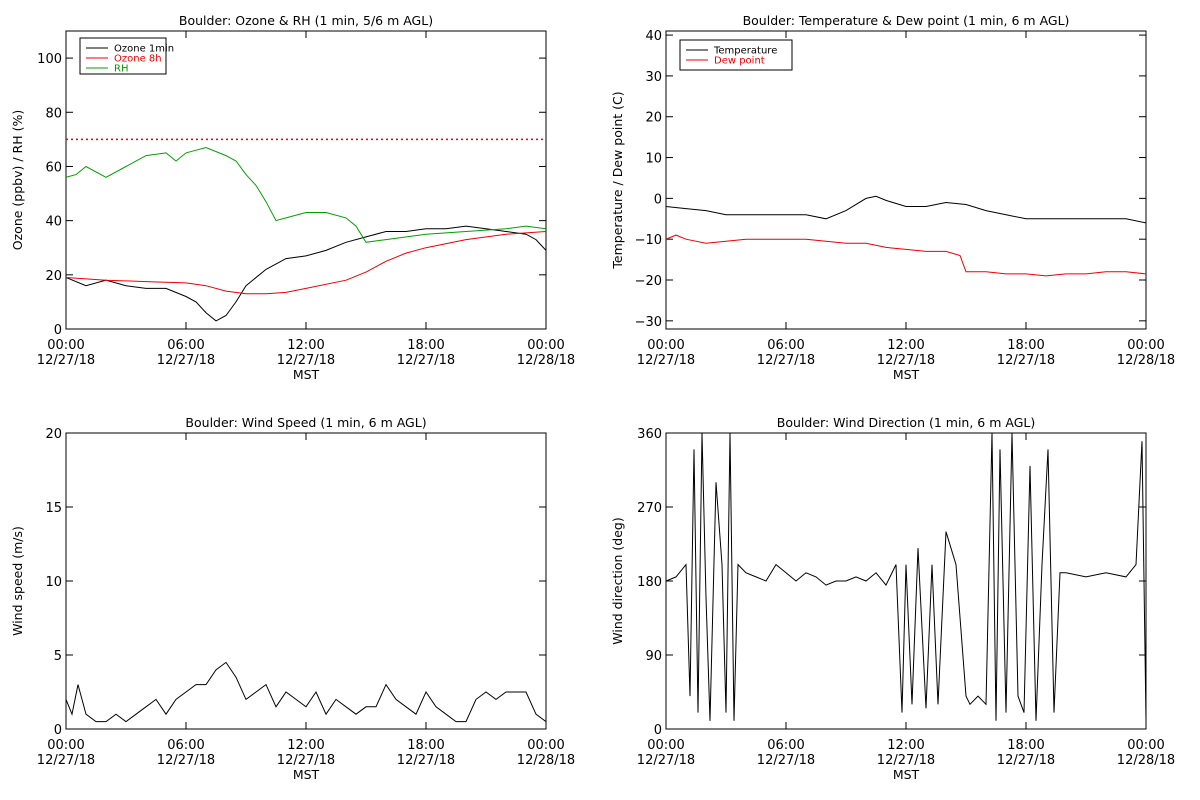  Describe the element at coordinates (121, 69) in the screenshot. I see `legend-label: RH` at that location.